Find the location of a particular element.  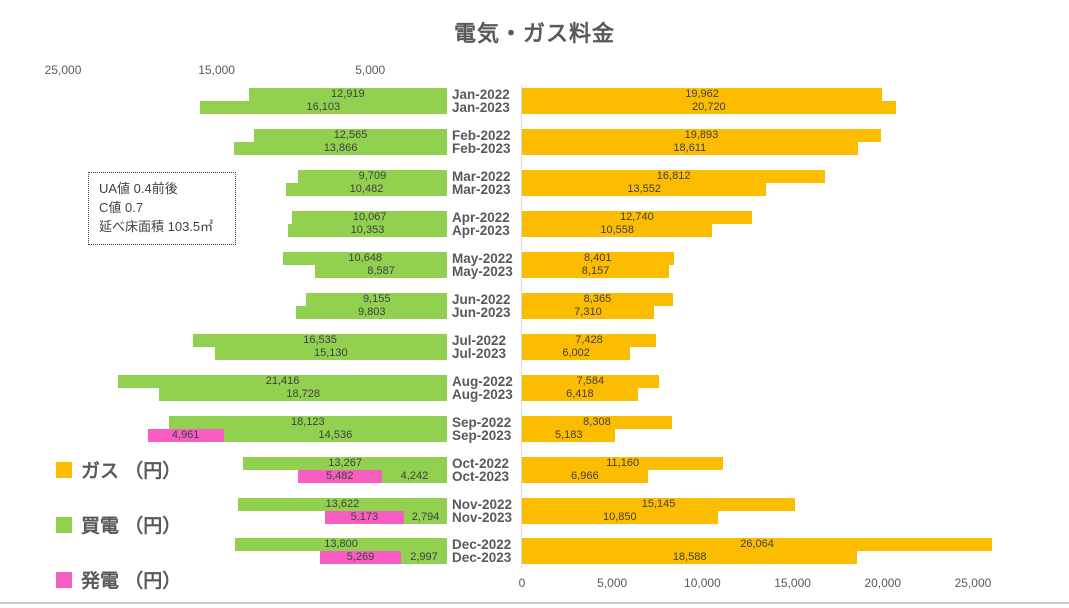

bar-value-label: 8,365 is located at coordinates (597, 299).